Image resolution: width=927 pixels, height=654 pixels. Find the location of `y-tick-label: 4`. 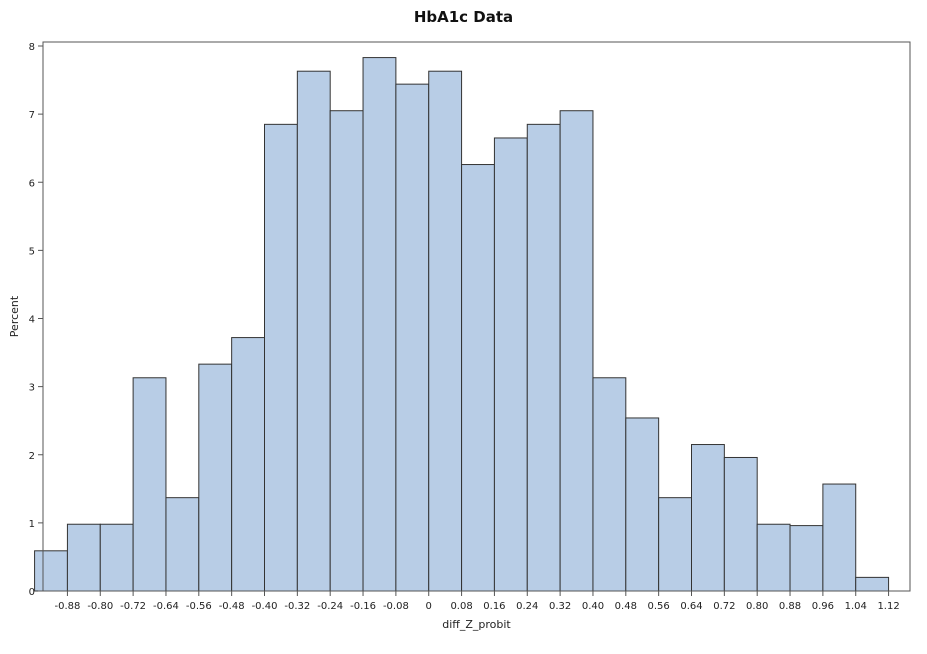

y-tick-label: 4 is located at coordinates (32, 320).